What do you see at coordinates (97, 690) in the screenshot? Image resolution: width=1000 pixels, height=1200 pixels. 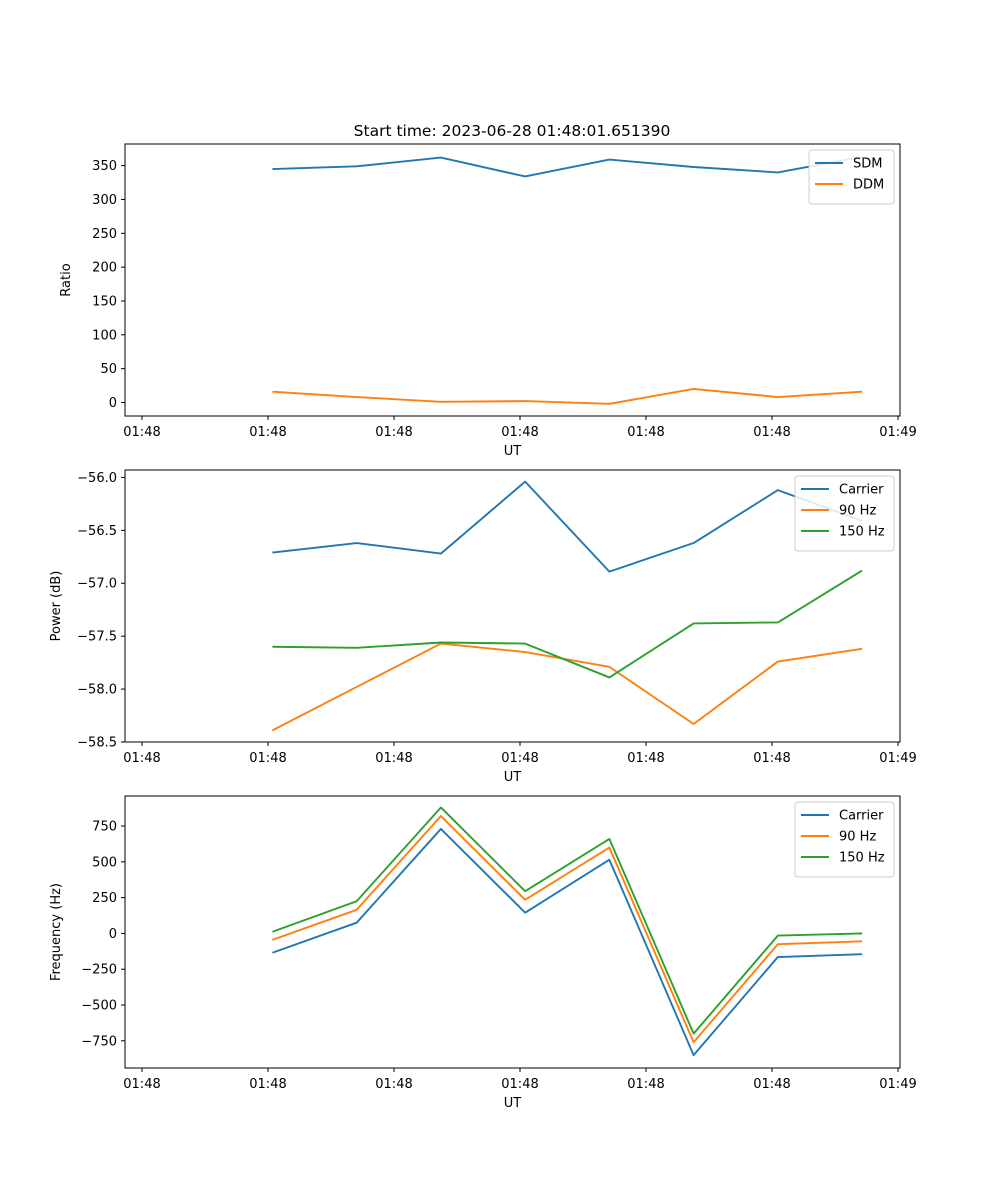 I see `y-tick-label: −58.0` at bounding box center [97, 690].